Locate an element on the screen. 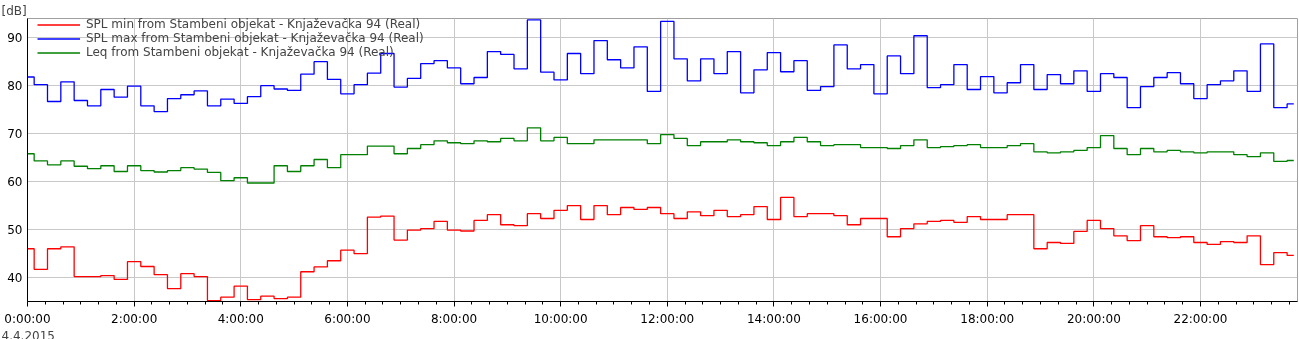 This screenshot has height=339, width=1299. x-tick-label: 4:00:00 is located at coordinates (240, 318).